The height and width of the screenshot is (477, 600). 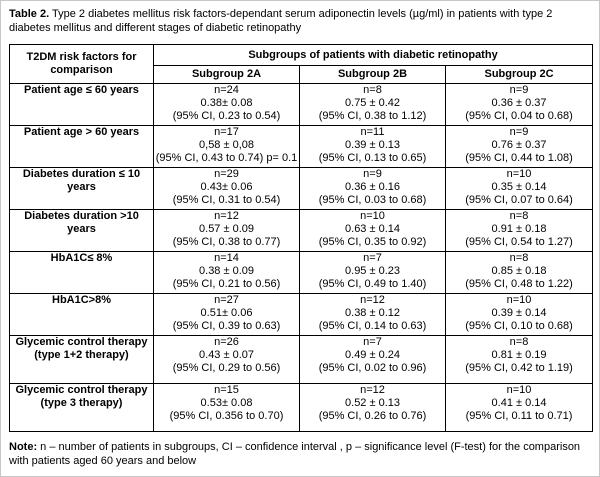 I want to click on data-cell: n=8 0.75 ± 0.42 (95% CI, 0.38 to 1.12), so click(x=372, y=104).